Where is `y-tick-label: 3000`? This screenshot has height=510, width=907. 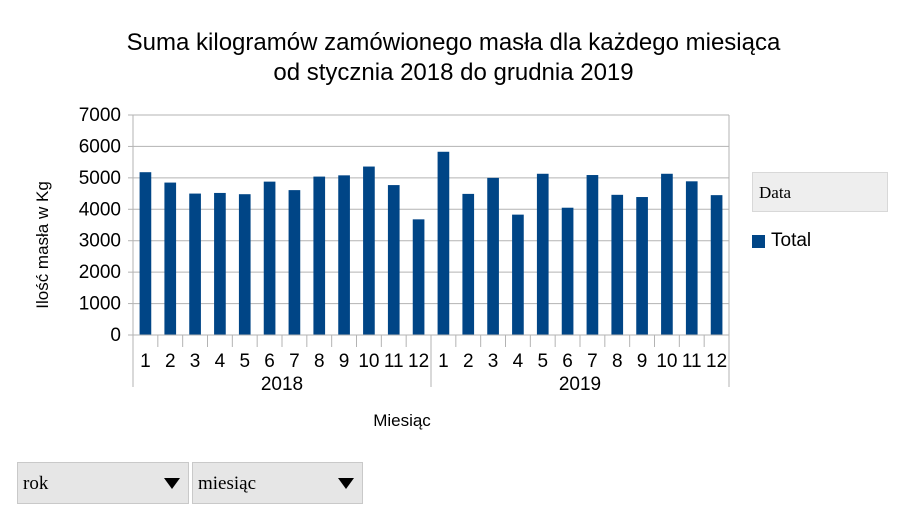
y-tick-label: 3000 is located at coordinates (100, 241).